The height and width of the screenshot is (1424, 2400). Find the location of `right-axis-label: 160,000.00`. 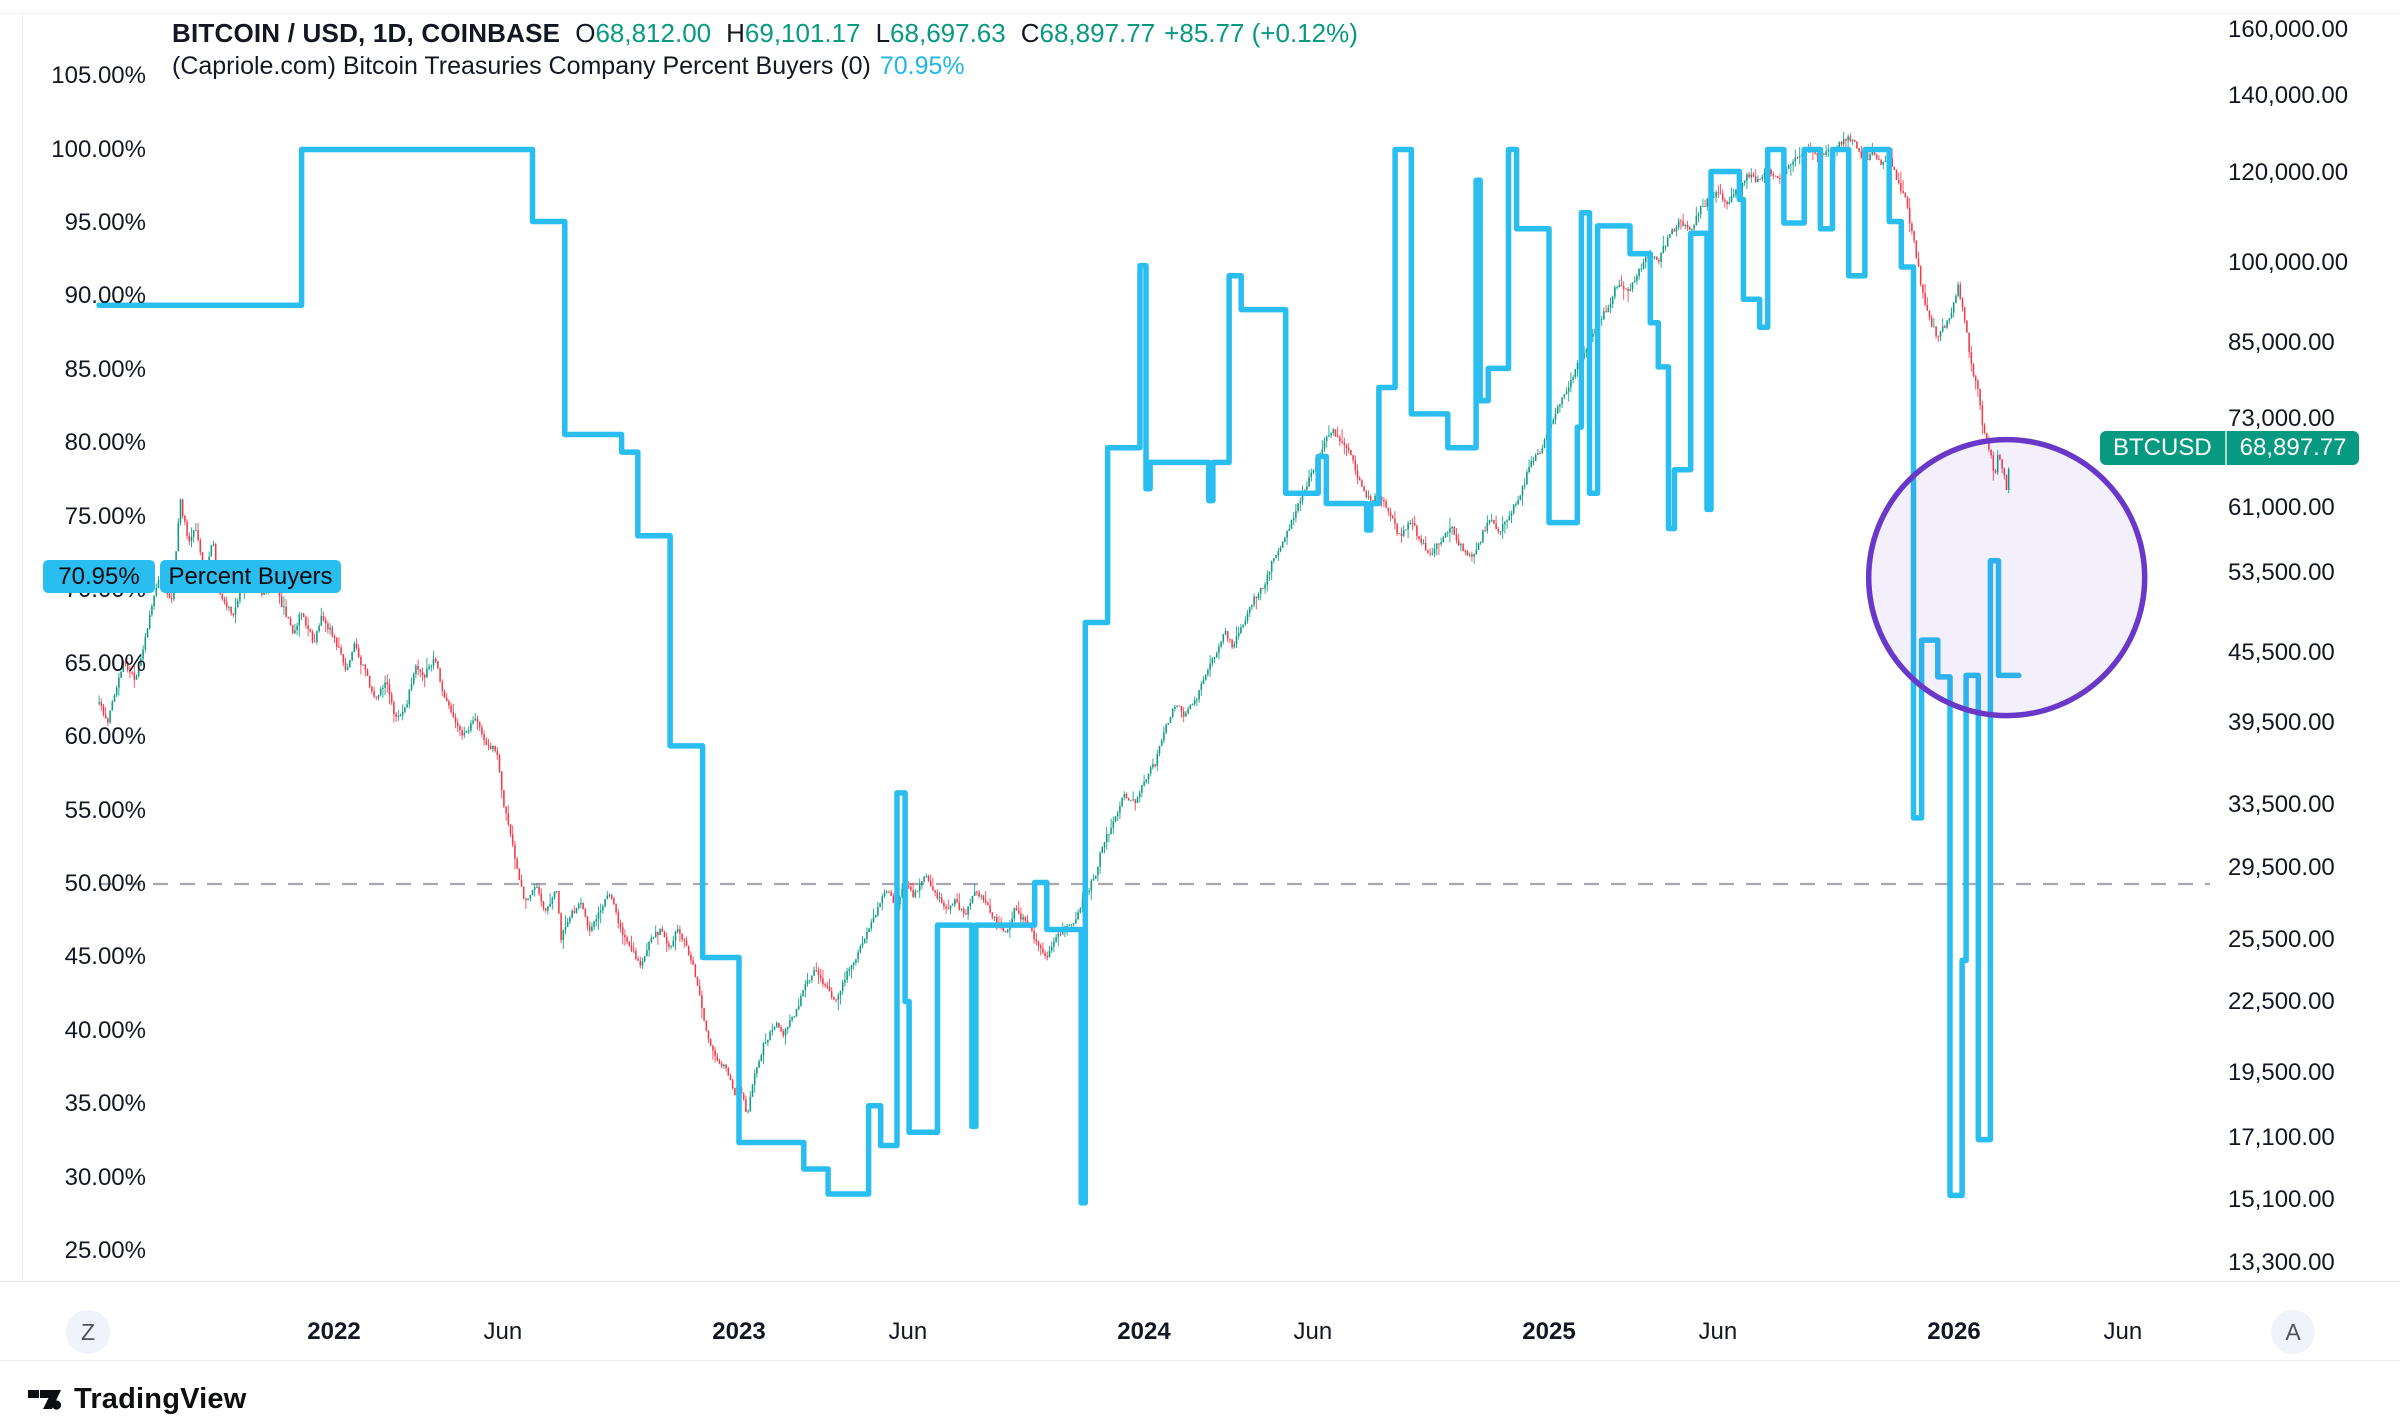

right-axis-label: 160,000.00 is located at coordinates (2288, 29).